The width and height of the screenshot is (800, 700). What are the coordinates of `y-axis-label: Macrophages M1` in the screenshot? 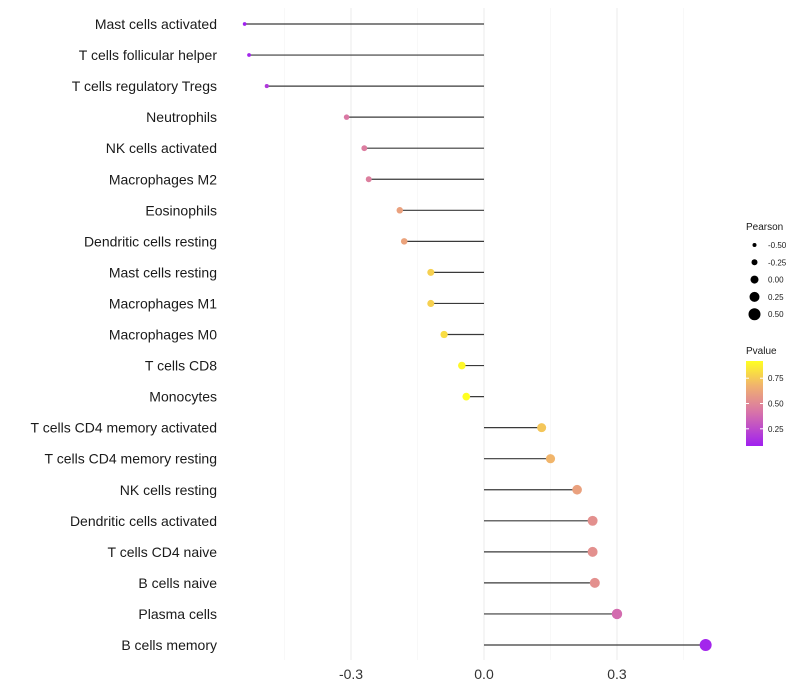 It's located at (163, 303).